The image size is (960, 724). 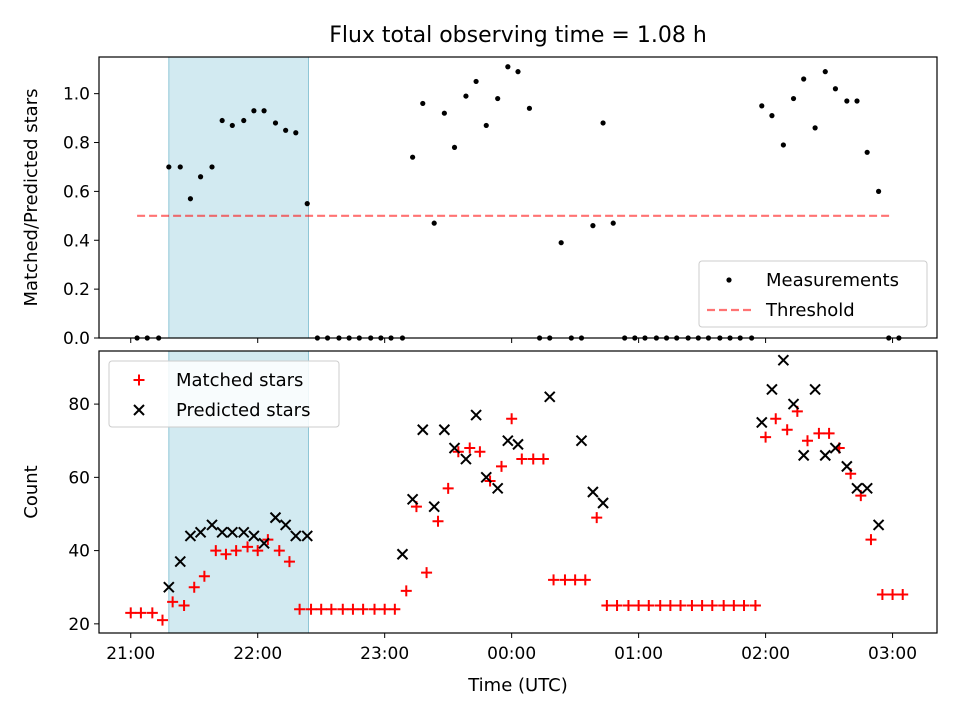 I want to click on x-tick-label: 02:00, so click(x=765, y=654).